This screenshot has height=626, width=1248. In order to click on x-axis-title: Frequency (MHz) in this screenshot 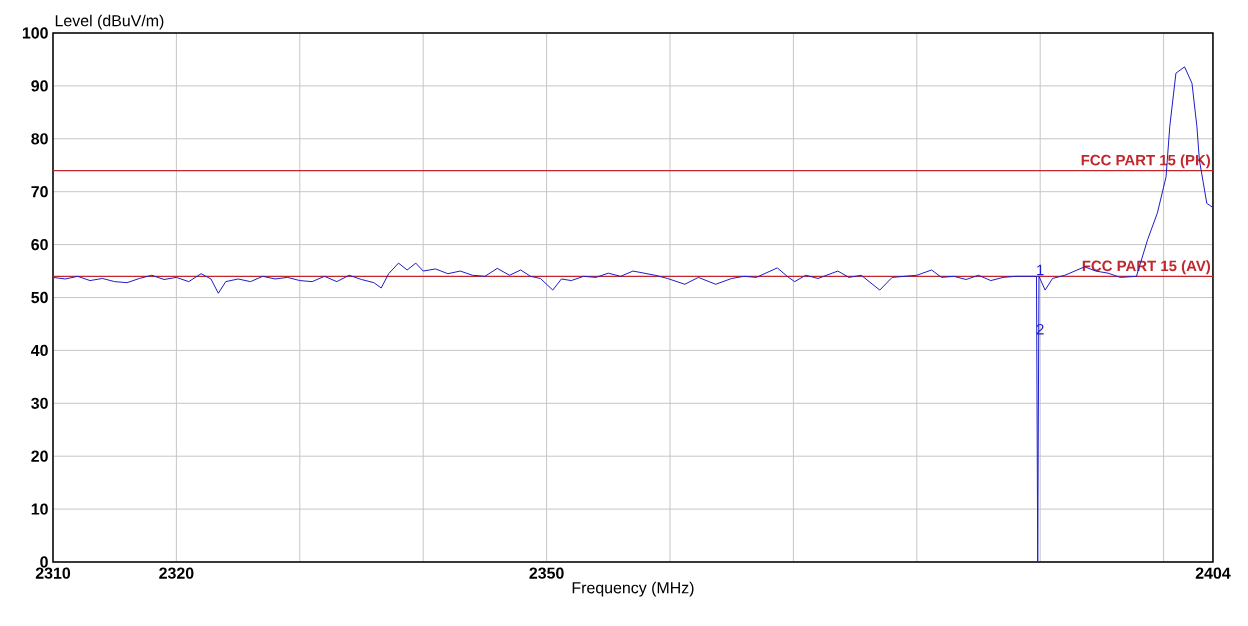, I will do `click(633, 589)`.